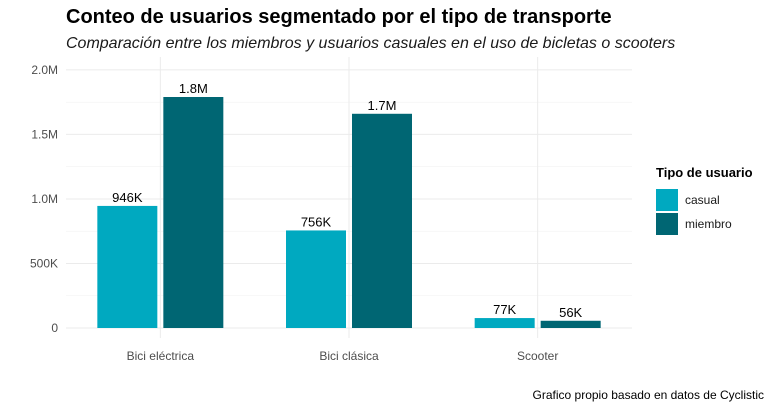  What do you see at coordinates (704, 172) in the screenshot?
I see `legend-title: Tipo de usuario` at bounding box center [704, 172].